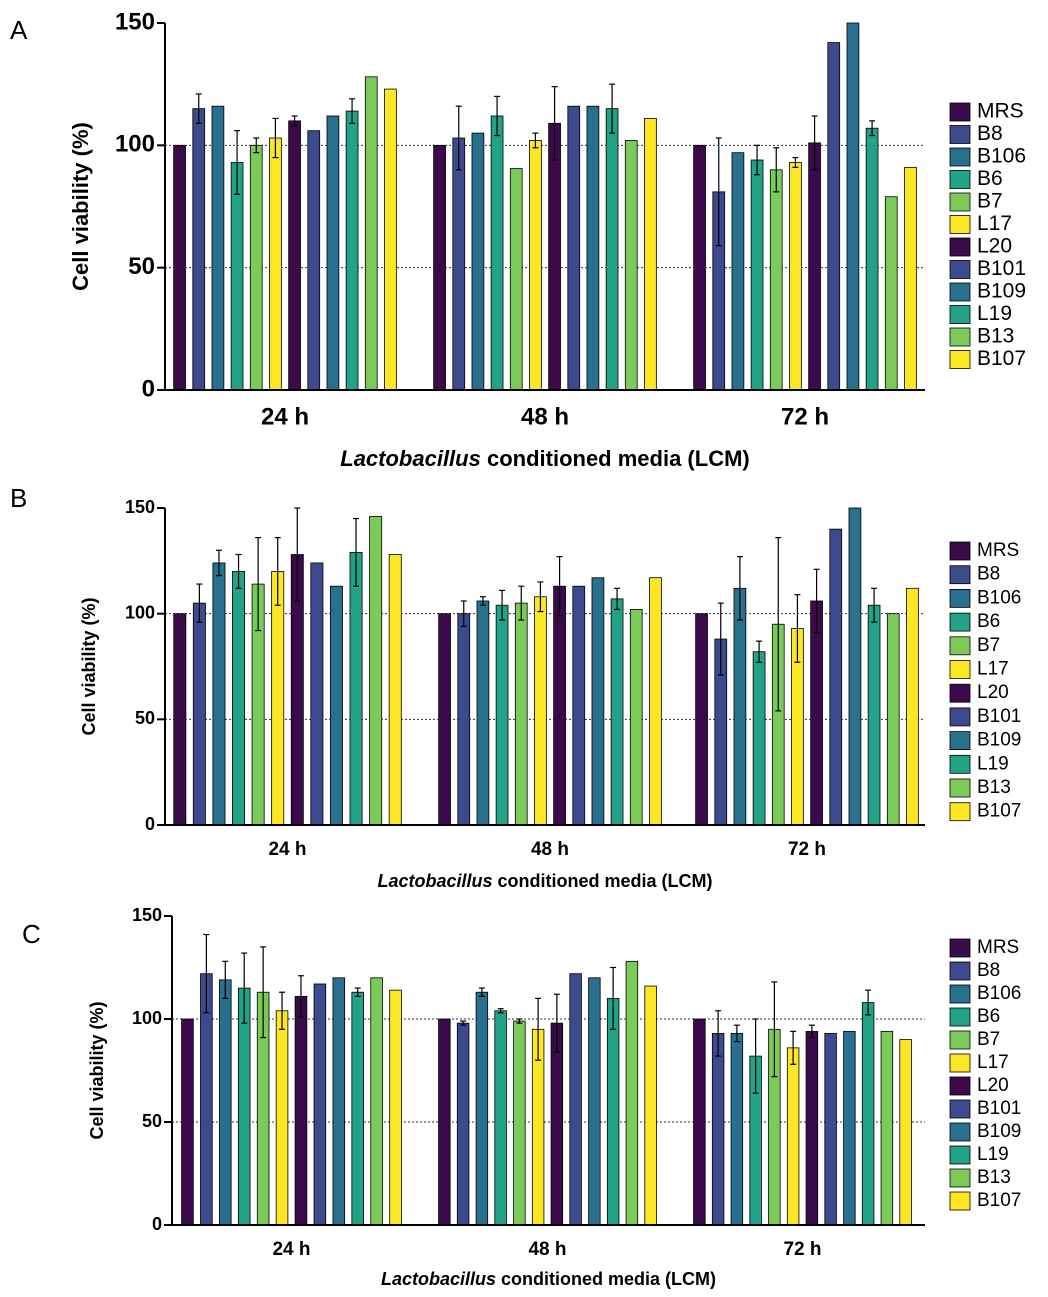  What do you see at coordinates (434, 881) in the screenshot?
I see `x-axis-label-italic: Lactobacillus` at bounding box center [434, 881].